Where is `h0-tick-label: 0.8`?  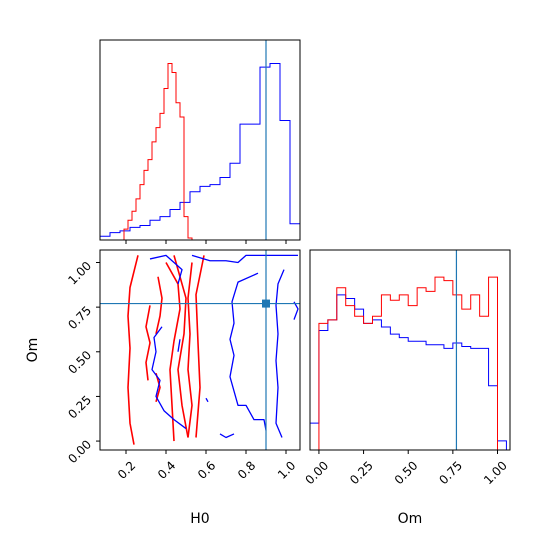 h0-tick-label: 0.8 is located at coordinates (246, 469).